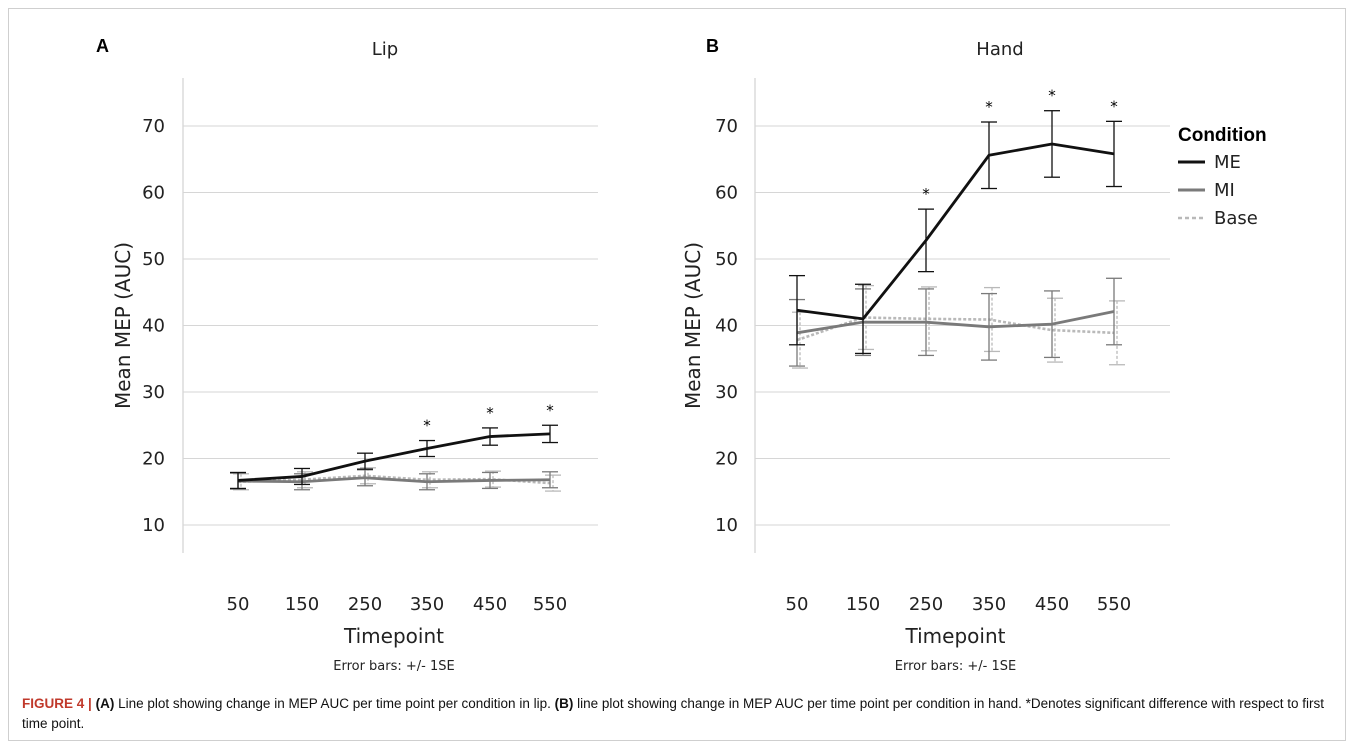  What do you see at coordinates (550, 604) in the screenshot?
I see `panel-a-x-tick-label: 550` at bounding box center [550, 604].